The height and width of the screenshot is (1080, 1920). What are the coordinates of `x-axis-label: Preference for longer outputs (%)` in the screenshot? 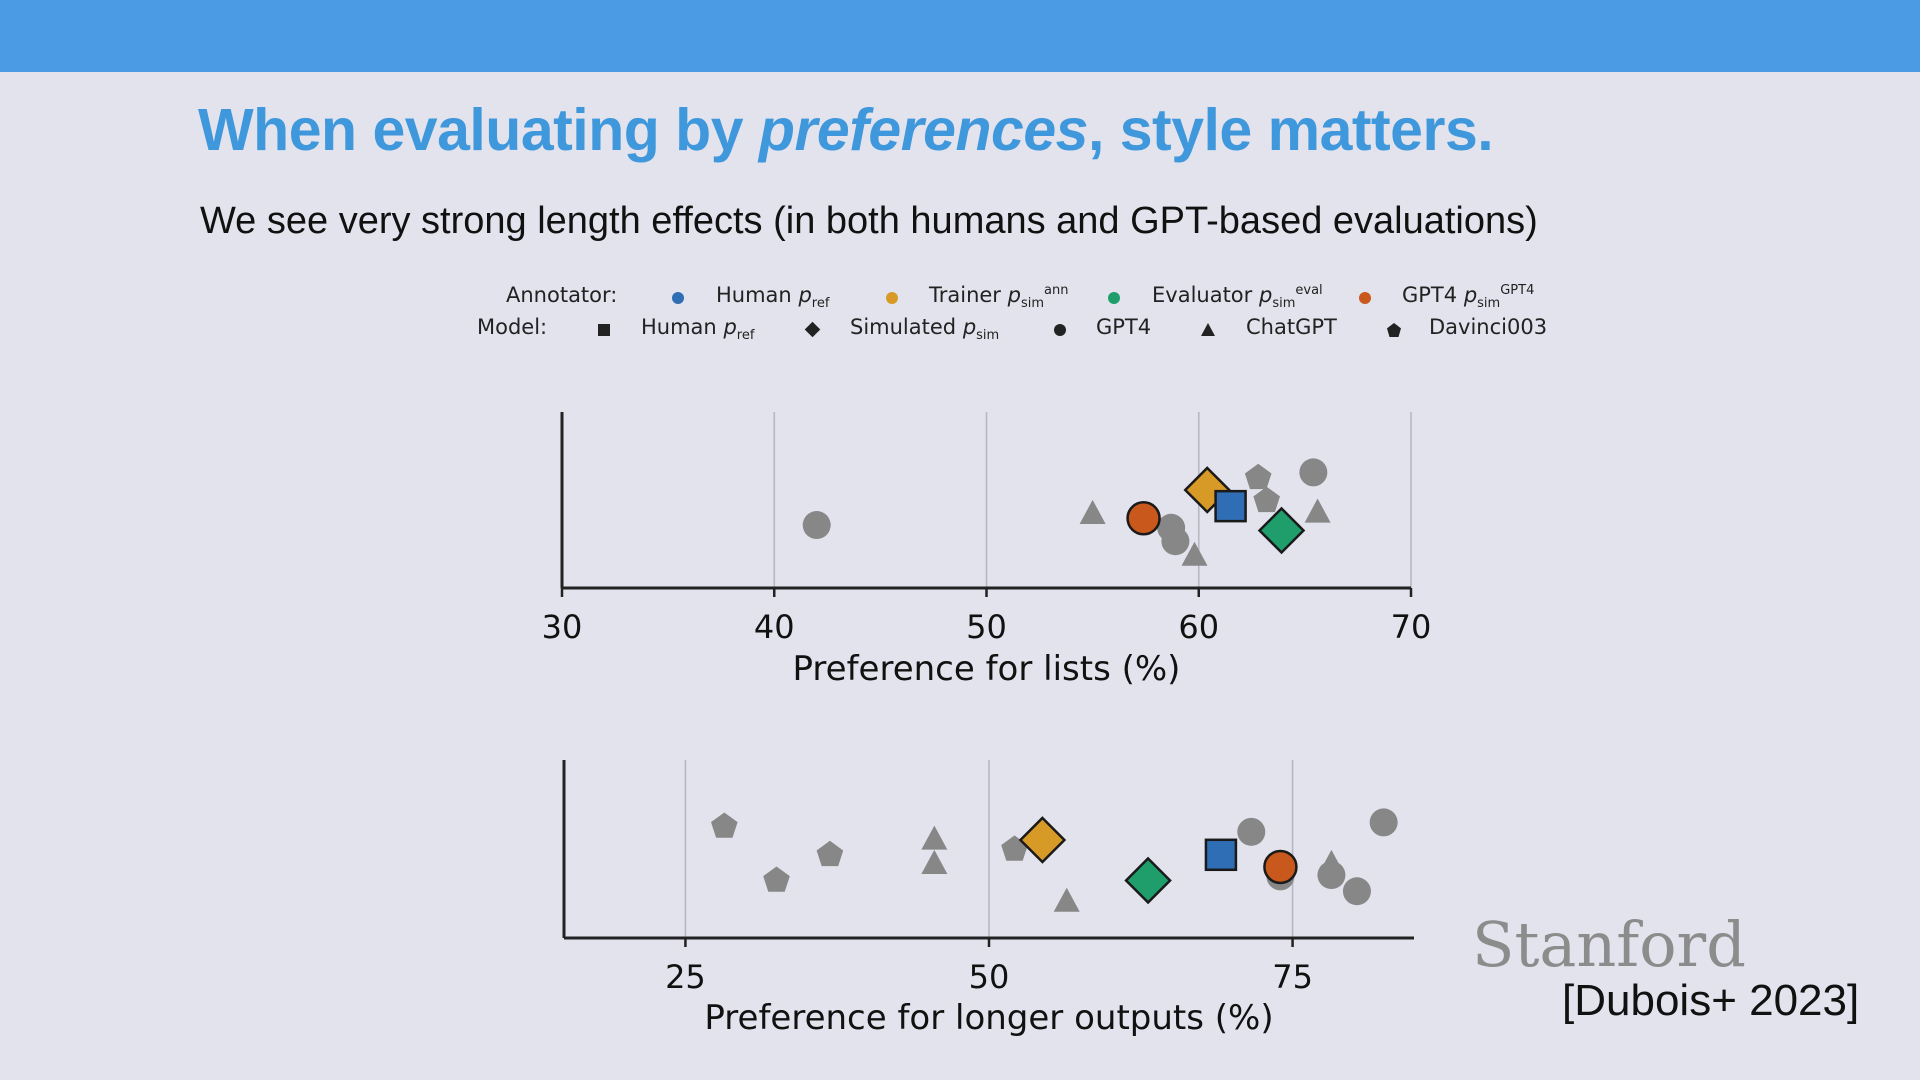 It's located at (988, 1018).